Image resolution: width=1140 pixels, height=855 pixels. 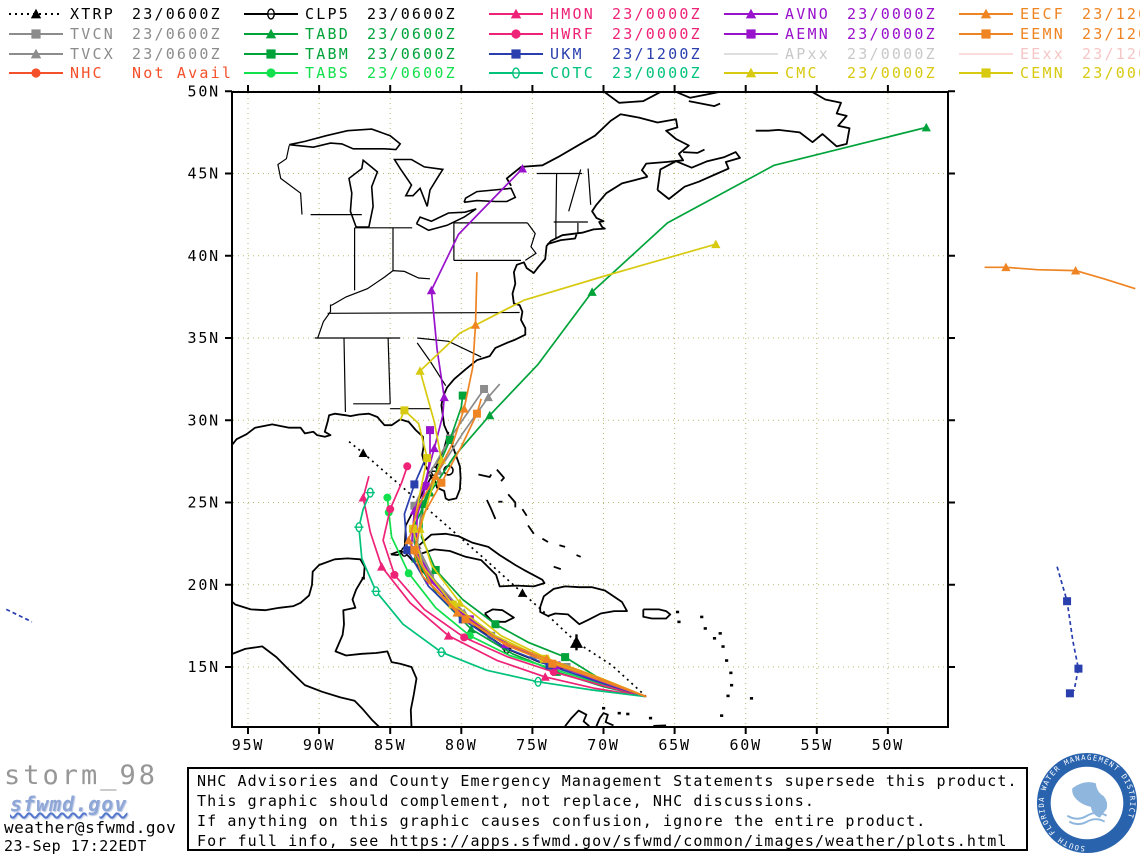 I want to click on legend-entry-AVNO: AVNO 23/0000Z, so click(x=830, y=14).